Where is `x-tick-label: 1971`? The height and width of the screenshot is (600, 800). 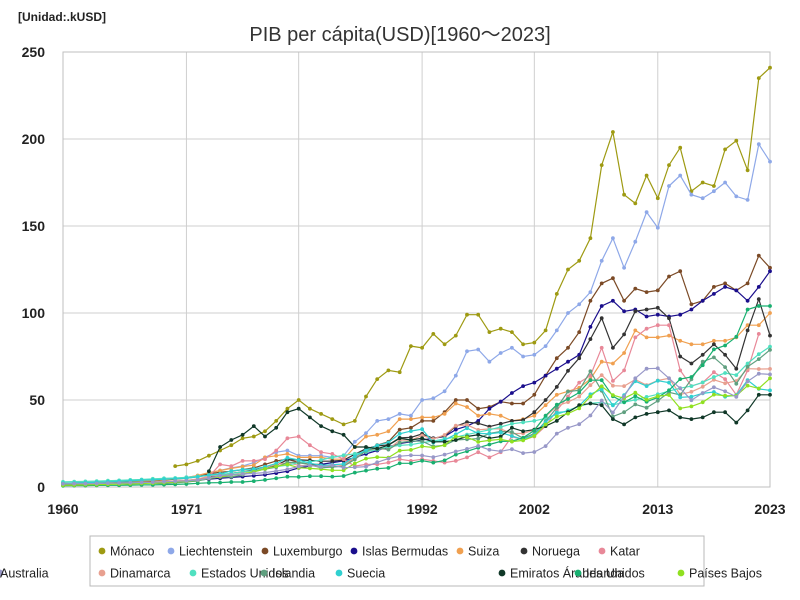 x-tick-label: 1971 is located at coordinates (186, 509).